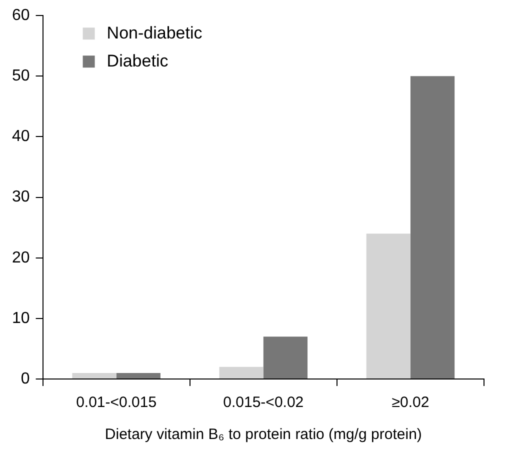 The width and height of the screenshot is (514, 452). Describe the element at coordinates (21, 137) in the screenshot. I see `y-tick-label: 40` at that location.